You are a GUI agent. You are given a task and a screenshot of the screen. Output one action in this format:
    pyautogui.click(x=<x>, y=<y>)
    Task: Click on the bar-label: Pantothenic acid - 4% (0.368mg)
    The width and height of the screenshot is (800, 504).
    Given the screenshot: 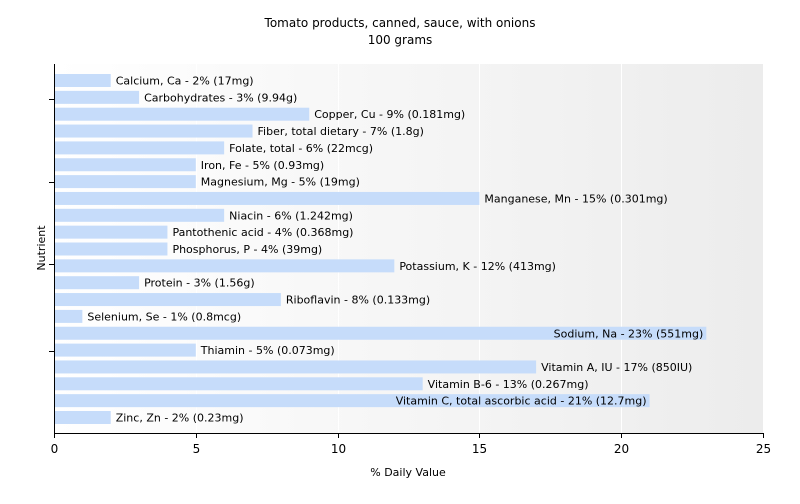 What is the action you would take?
    pyautogui.click(x=262, y=232)
    